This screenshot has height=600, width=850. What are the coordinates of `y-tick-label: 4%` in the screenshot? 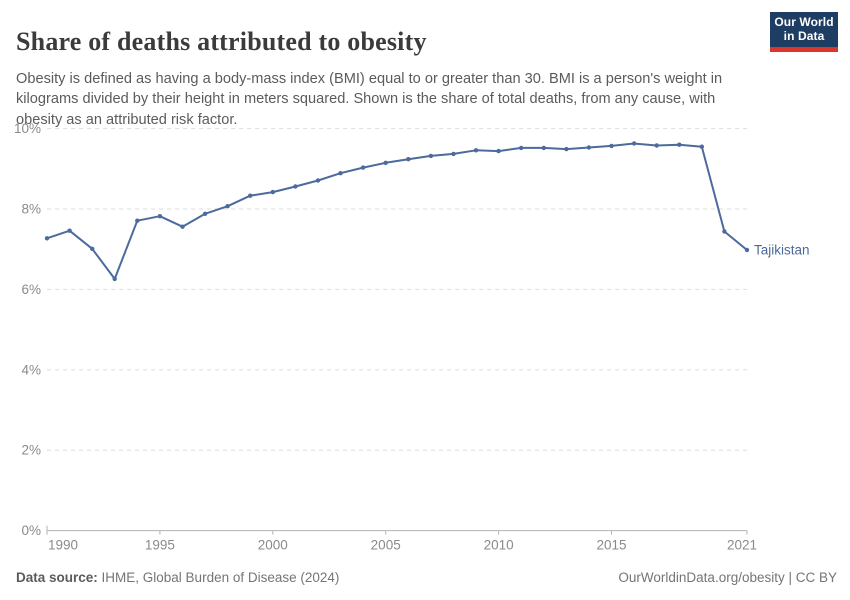 It's located at (31, 369).